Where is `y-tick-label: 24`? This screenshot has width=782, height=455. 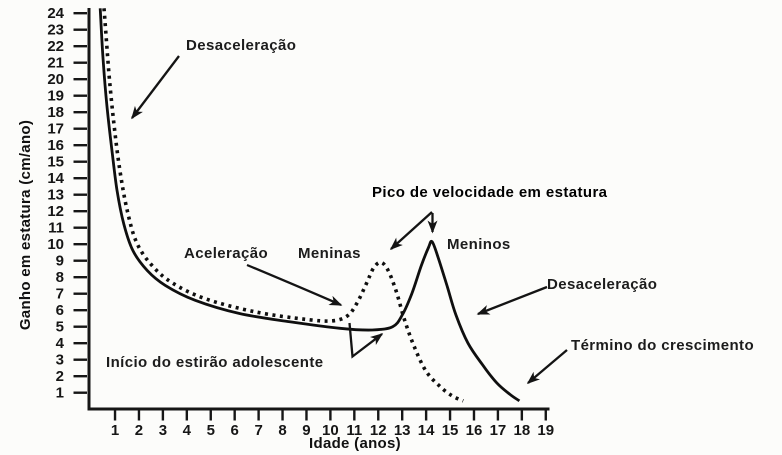 y-tick-label: 24 is located at coordinates (55, 13).